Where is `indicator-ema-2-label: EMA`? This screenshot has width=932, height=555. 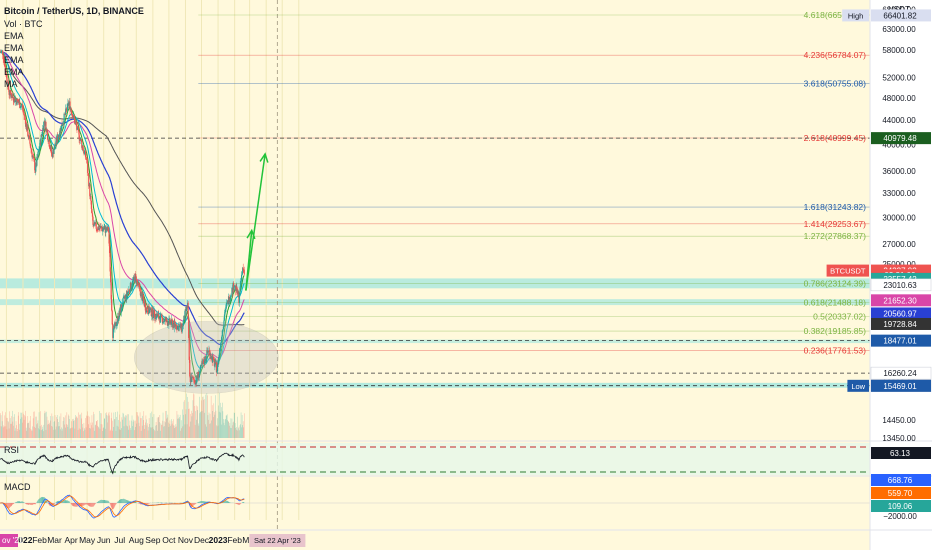
indicator-ema-2-label: EMA is located at coordinates (14, 48).